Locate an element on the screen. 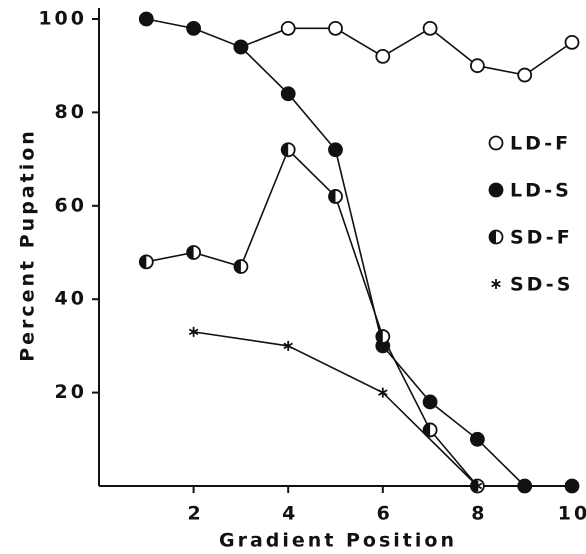 The width and height of the screenshot is (586, 554). y-tick-label: 60 is located at coordinates (71, 205).